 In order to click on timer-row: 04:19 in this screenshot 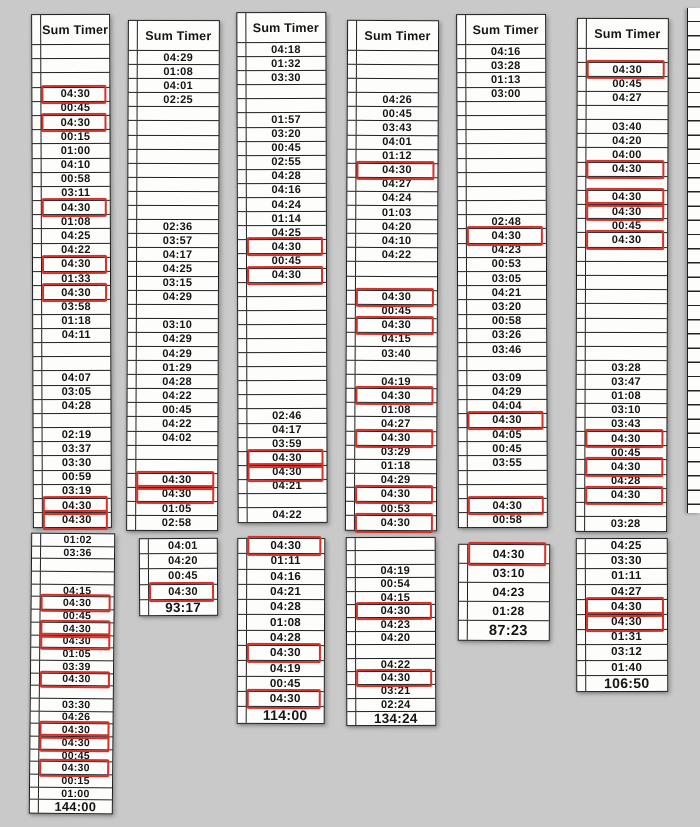, I will do `click(390, 571)`.